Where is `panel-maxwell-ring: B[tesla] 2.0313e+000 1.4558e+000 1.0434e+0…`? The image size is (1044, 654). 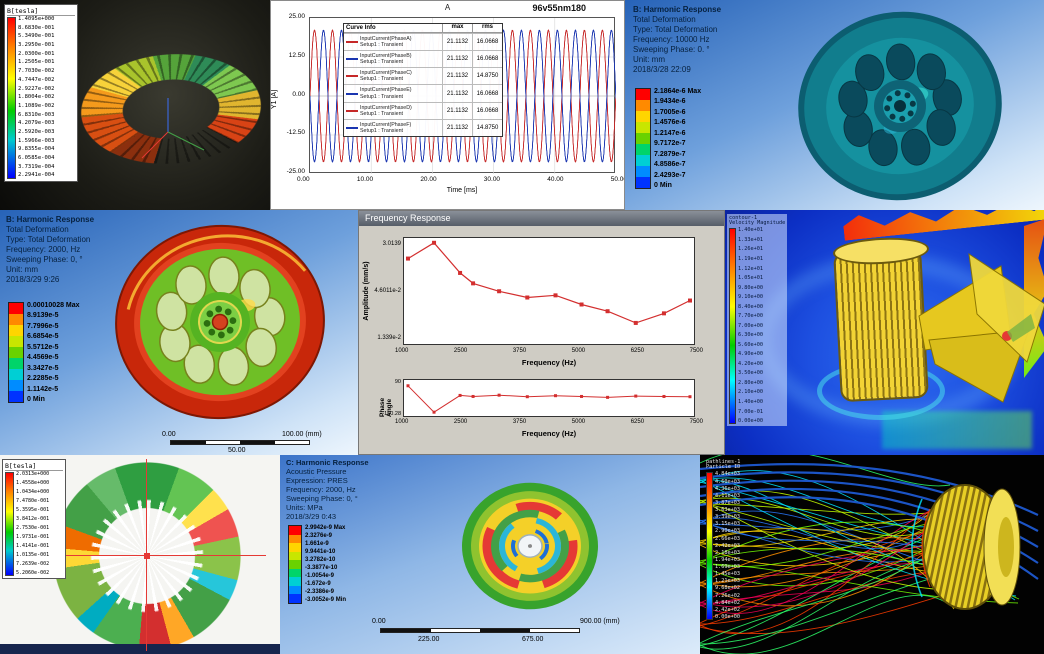 panel-maxwell-ring: B[tesla] 2.0313e+000 1.4558e+000 1.0434e+0… is located at coordinates (140, 554).